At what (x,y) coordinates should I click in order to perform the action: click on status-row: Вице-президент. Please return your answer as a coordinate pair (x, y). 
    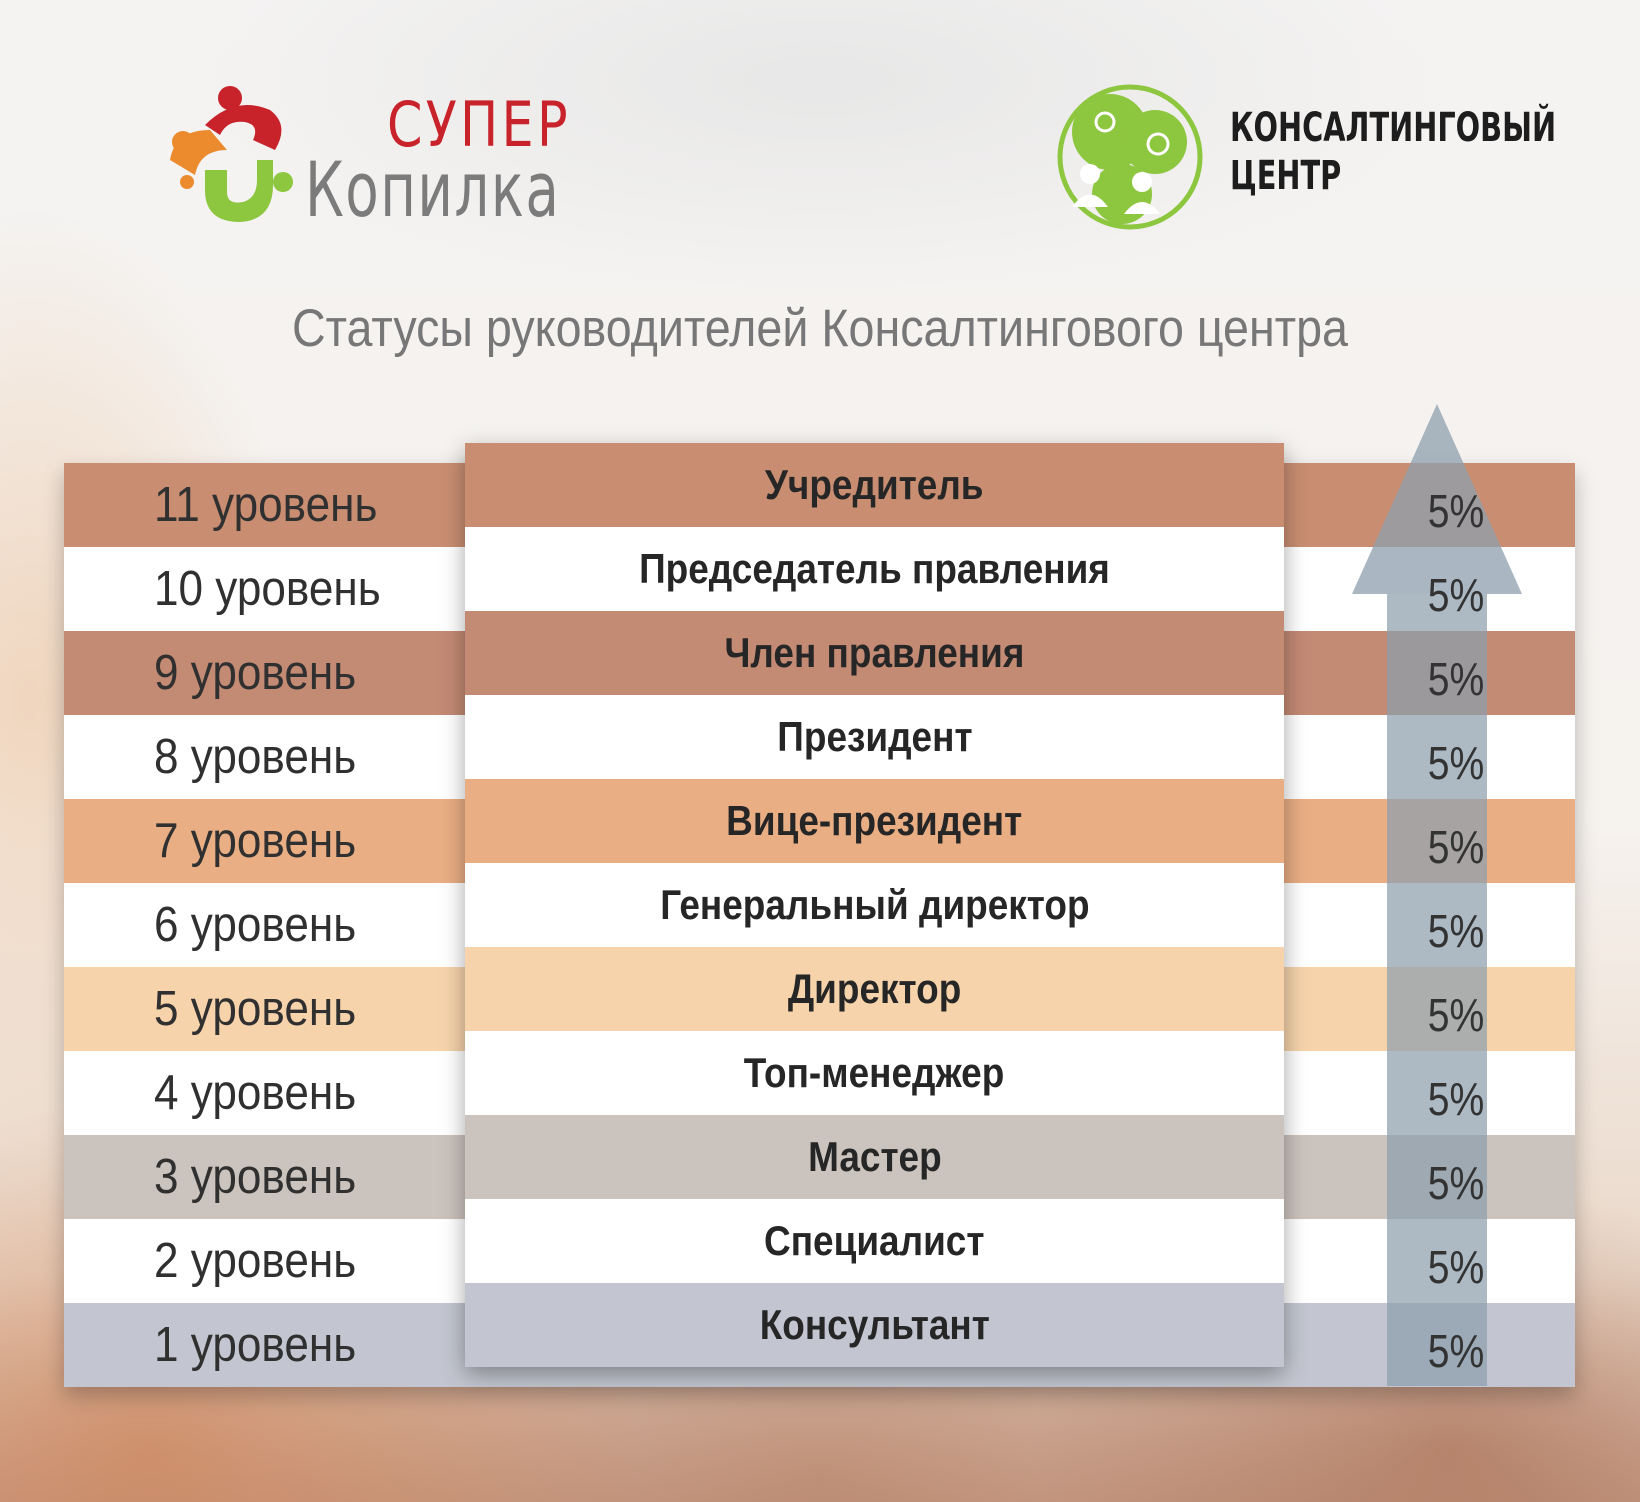
    Looking at the image, I should click on (874, 821).